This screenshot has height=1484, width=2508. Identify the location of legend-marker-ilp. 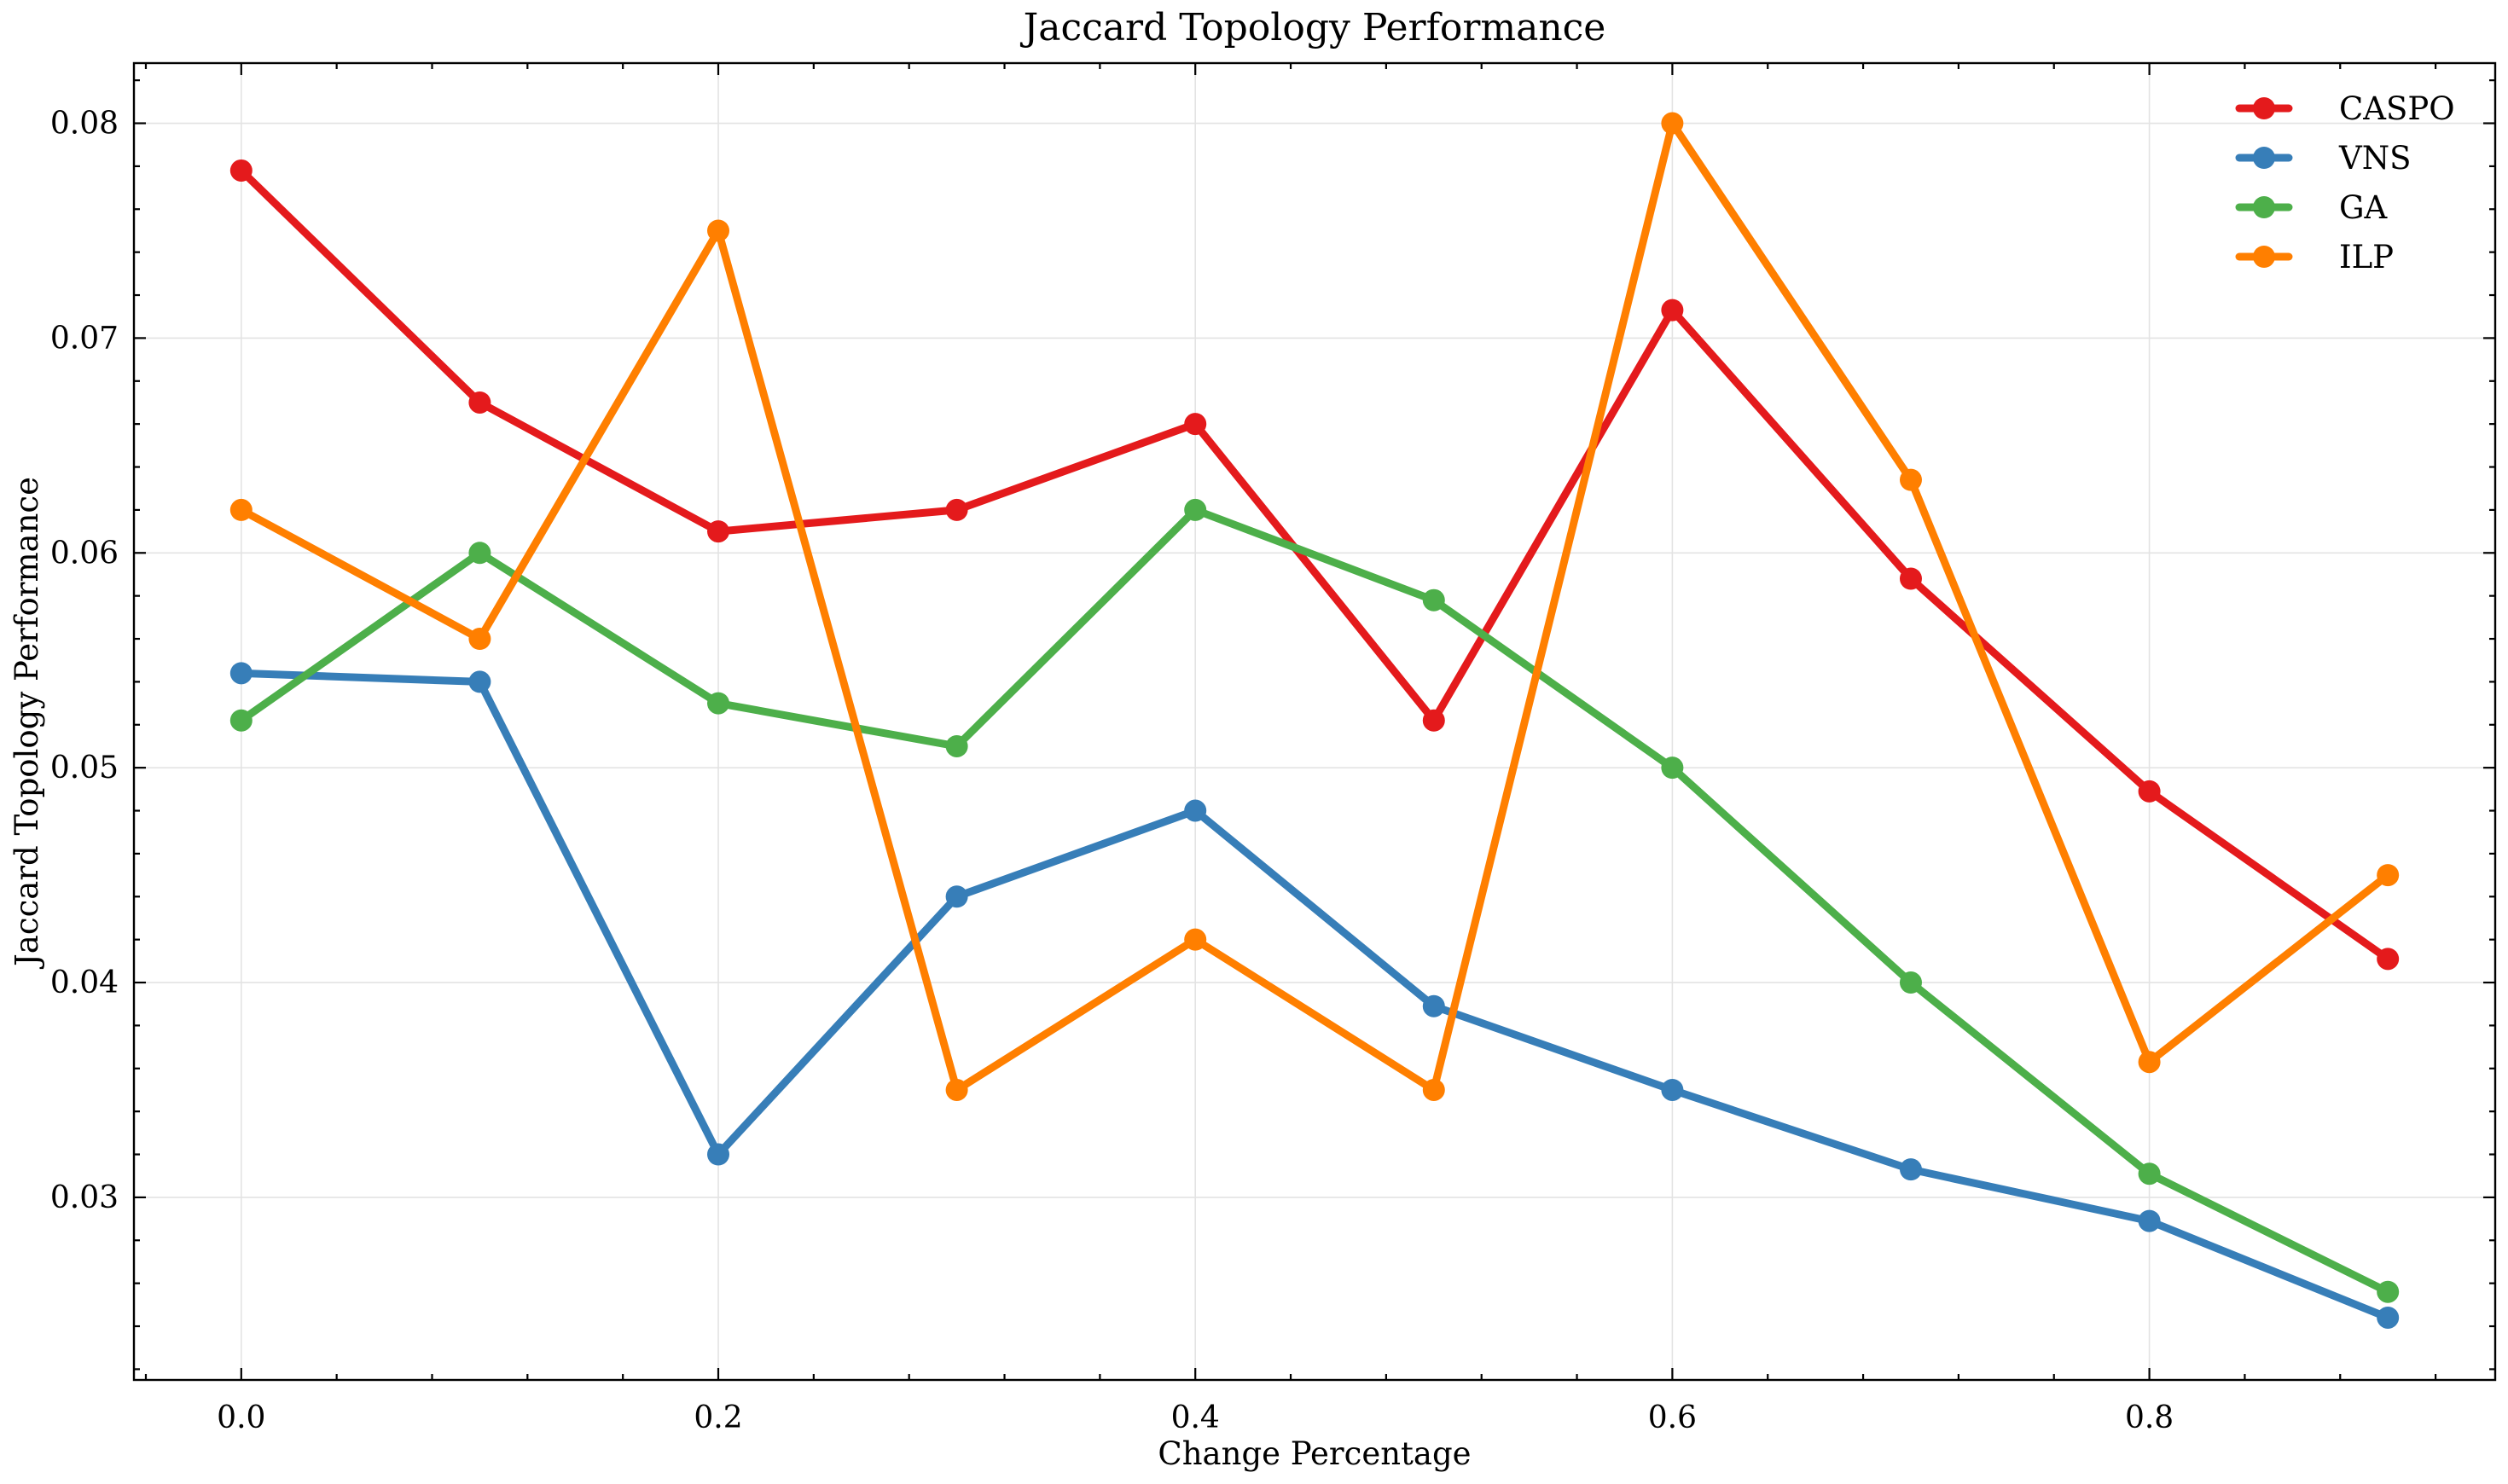
(2264, 257).